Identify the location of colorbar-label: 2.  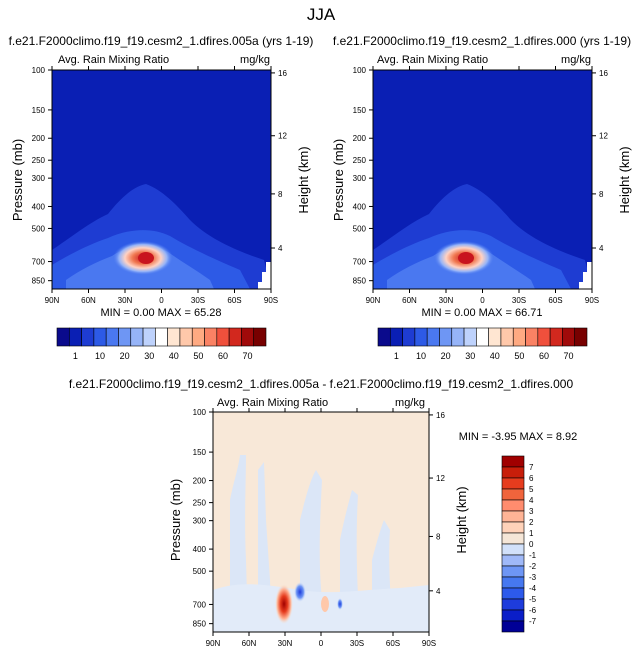
(531, 522).